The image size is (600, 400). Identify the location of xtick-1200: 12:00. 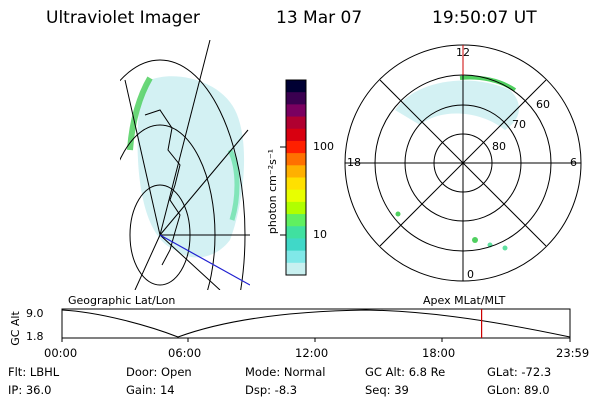
(312, 353).